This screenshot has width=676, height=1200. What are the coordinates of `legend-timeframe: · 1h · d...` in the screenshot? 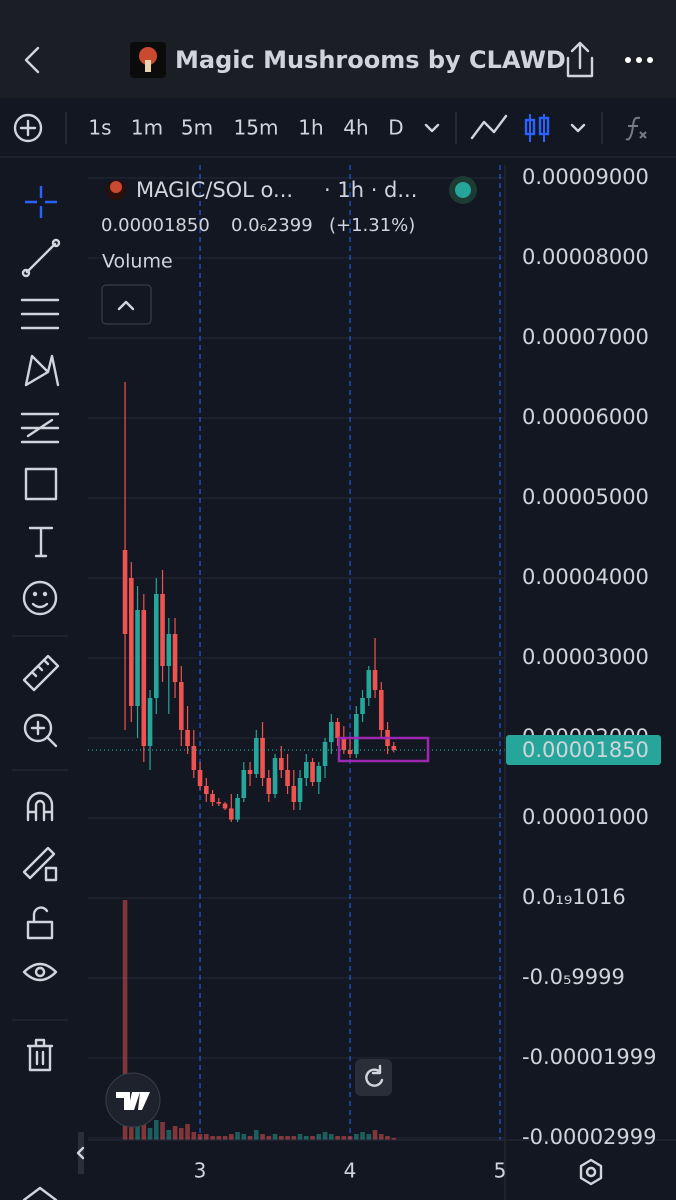 It's located at (370, 190).